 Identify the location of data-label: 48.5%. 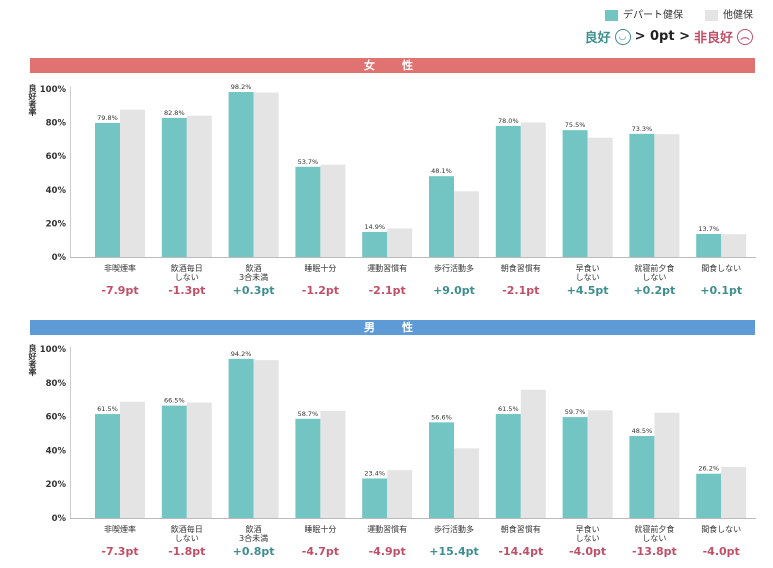
(642, 431).